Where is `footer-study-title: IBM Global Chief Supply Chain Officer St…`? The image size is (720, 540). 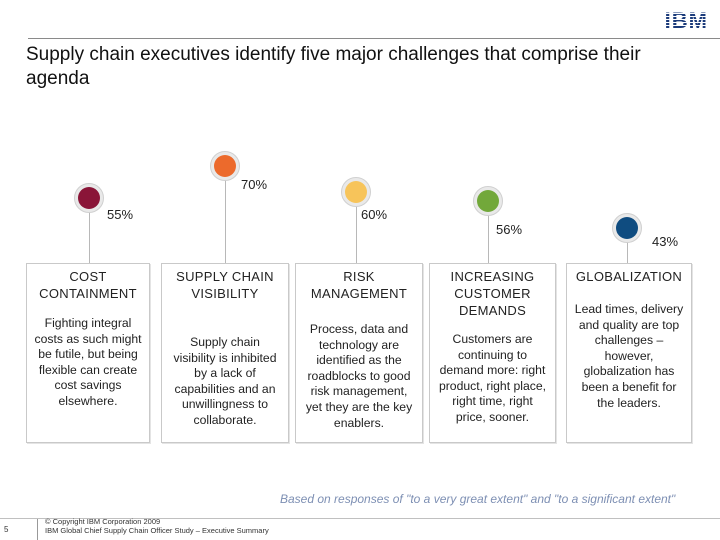
footer-study-title: IBM Global Chief Supply Chain Officer St… is located at coordinates (157, 530).